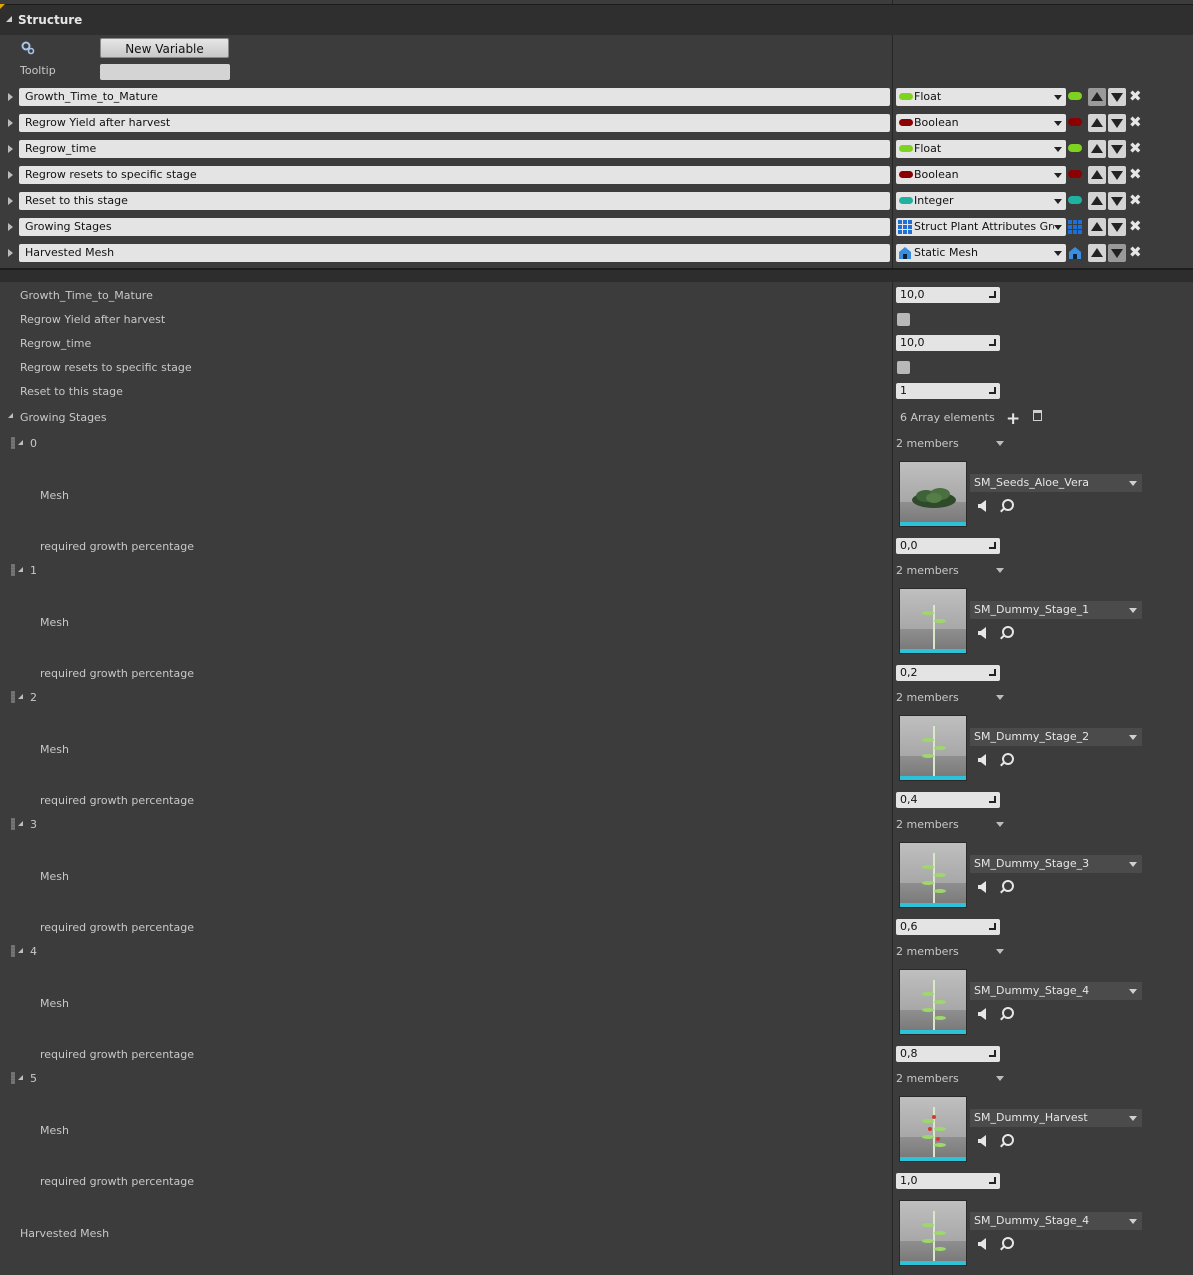  I want to click on variable-row: Harvested Mesh Static Mesh ✖, so click(596, 253).